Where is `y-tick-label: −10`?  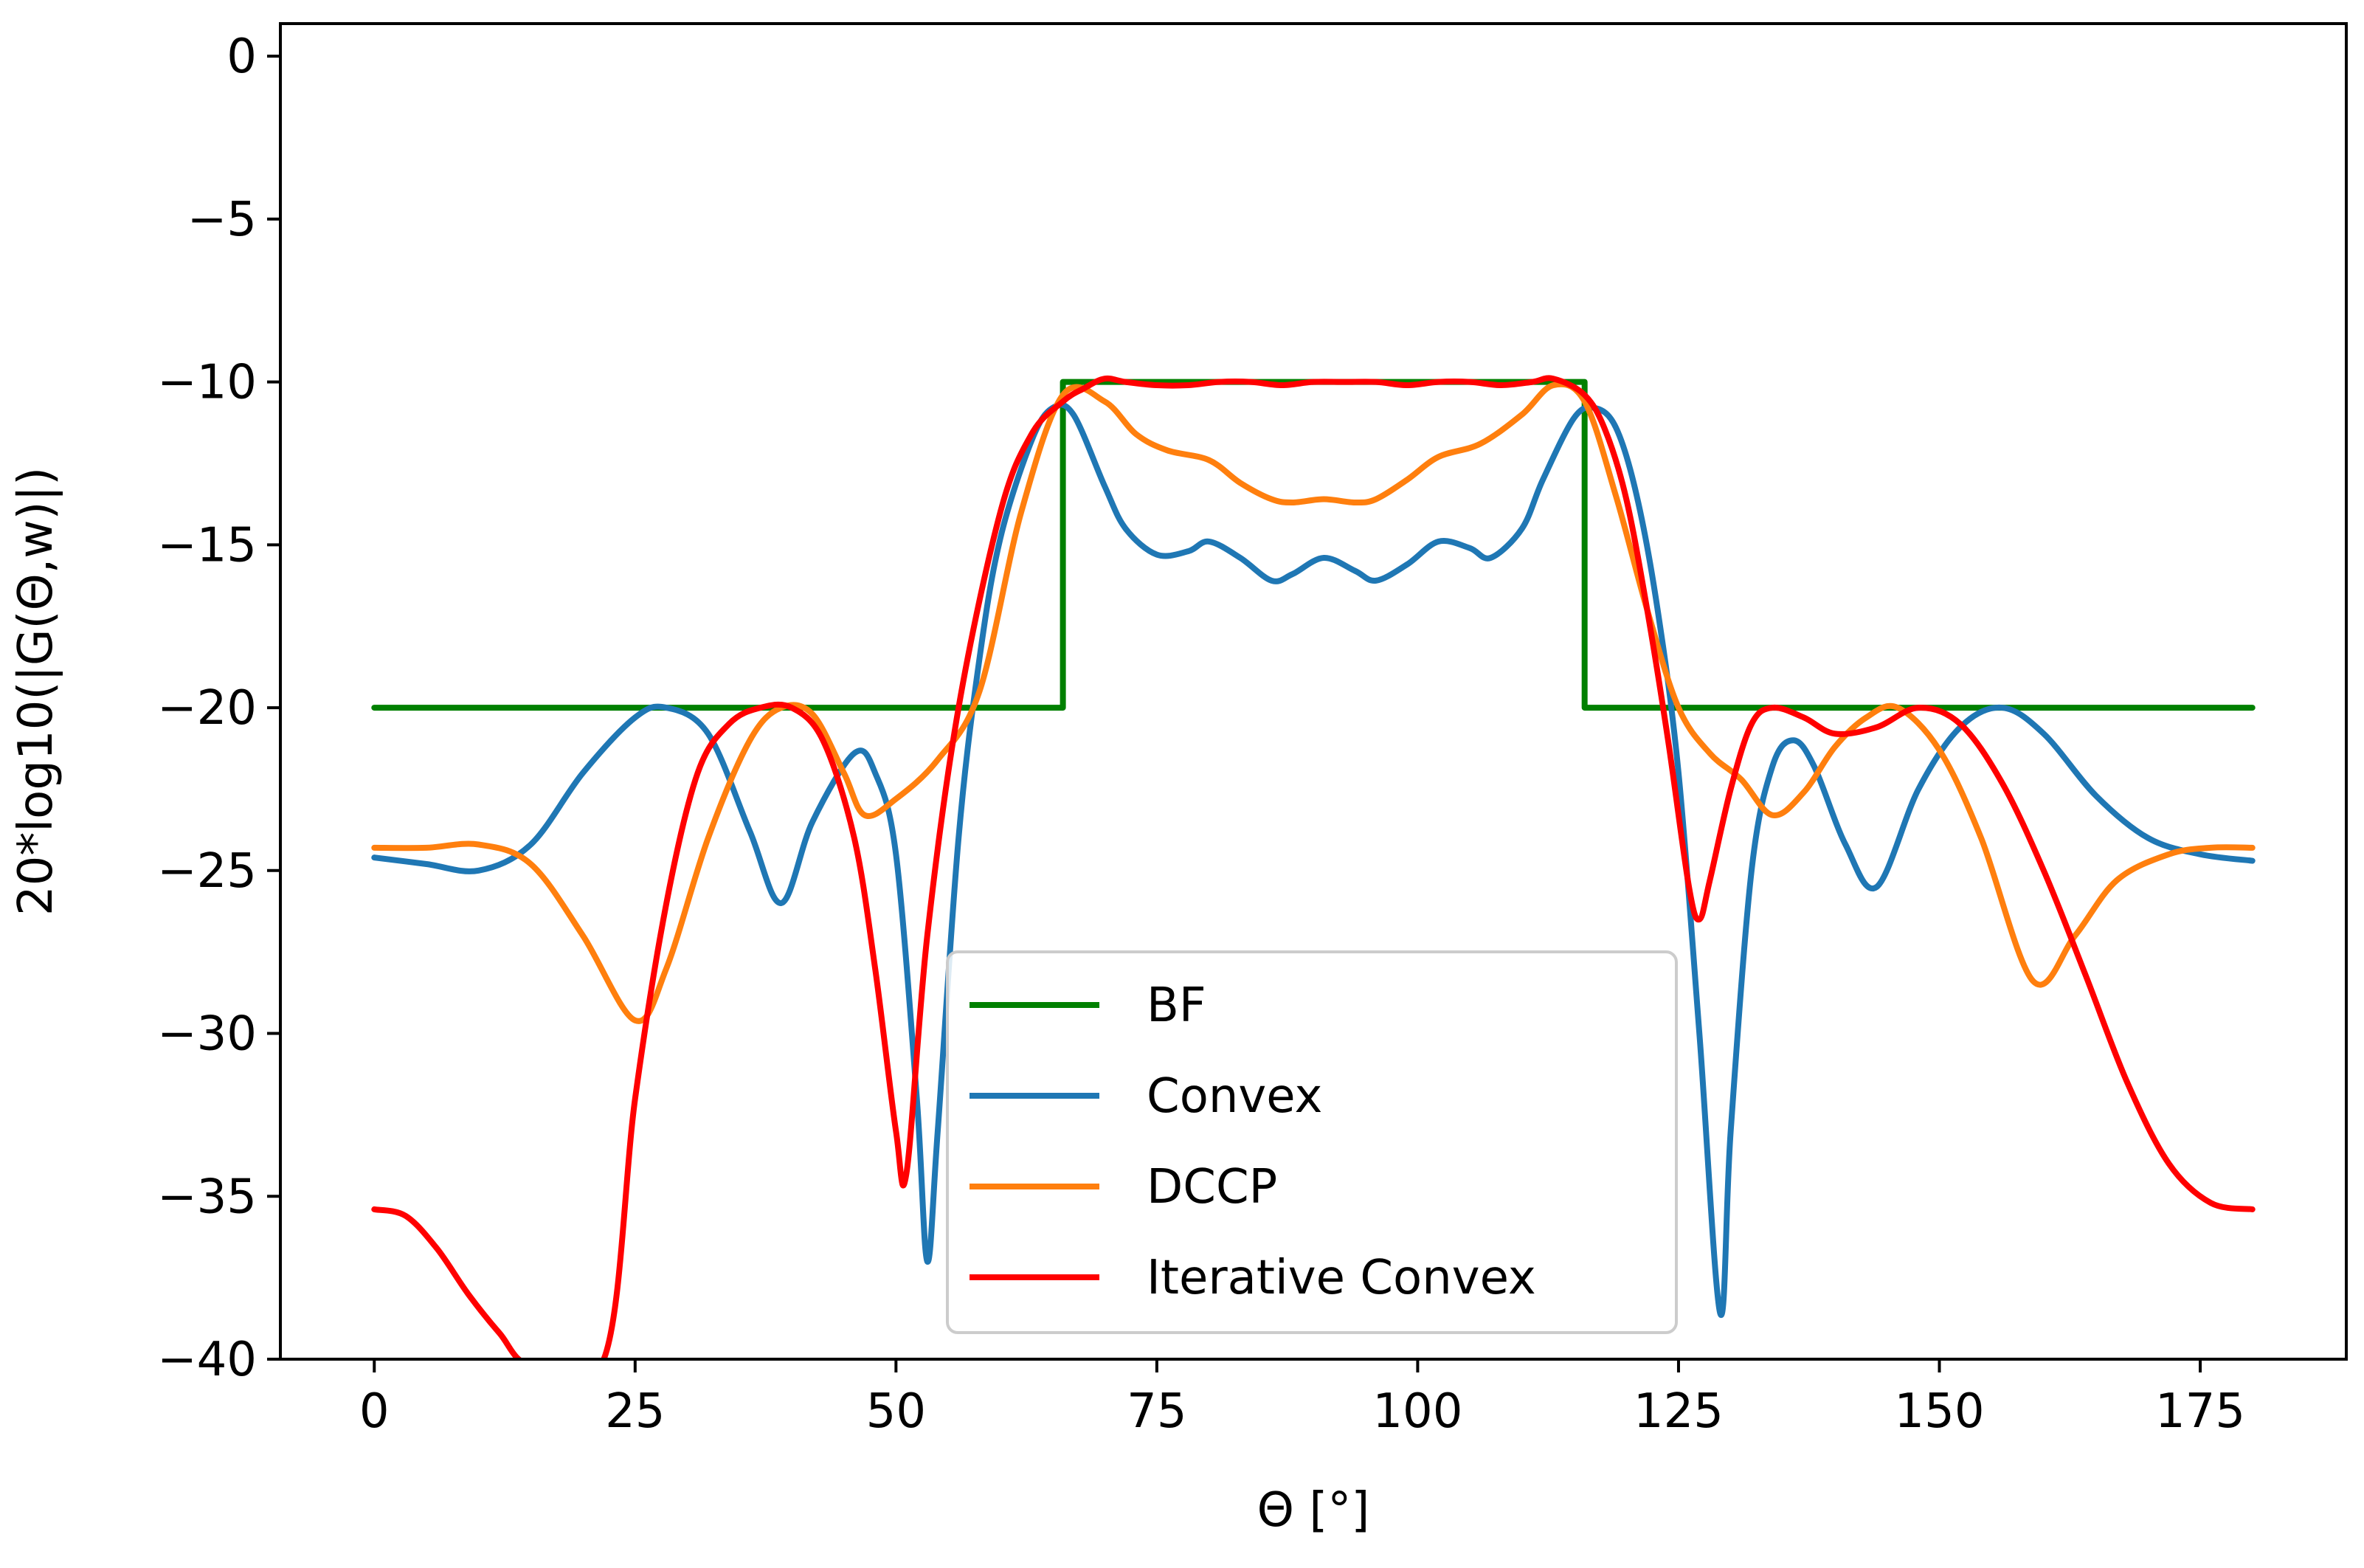
y-tick-label: −10 is located at coordinates (207, 383).